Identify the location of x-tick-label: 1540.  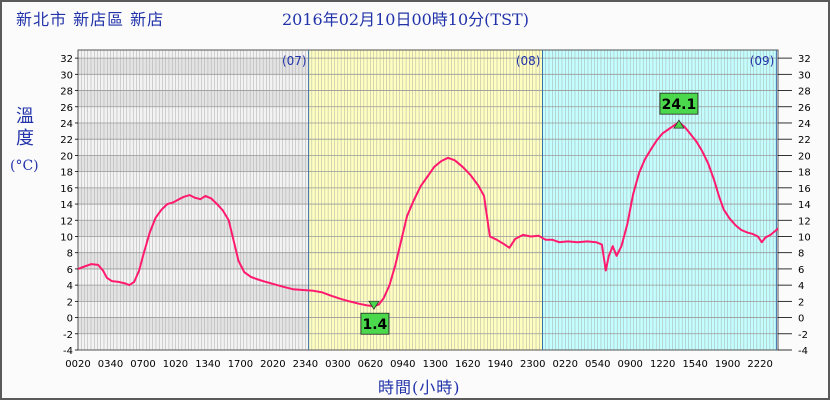
(694, 364).